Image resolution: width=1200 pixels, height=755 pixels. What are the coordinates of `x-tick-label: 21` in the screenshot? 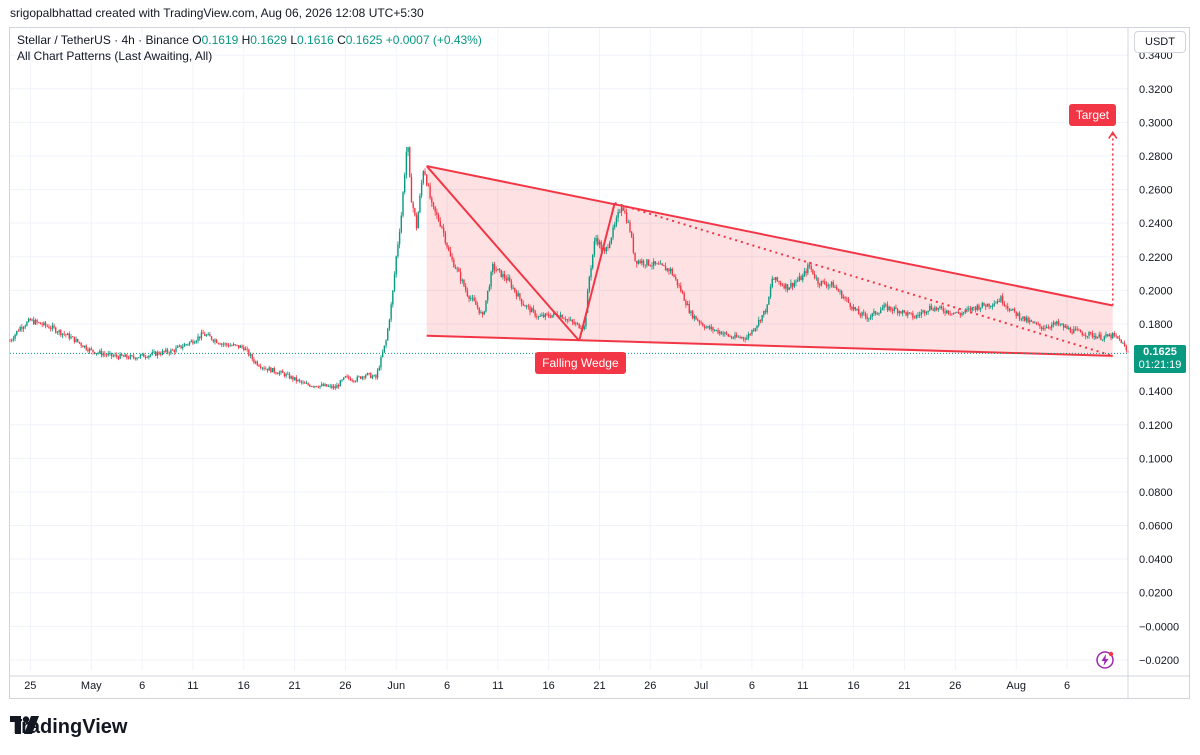 It's located at (294, 686).